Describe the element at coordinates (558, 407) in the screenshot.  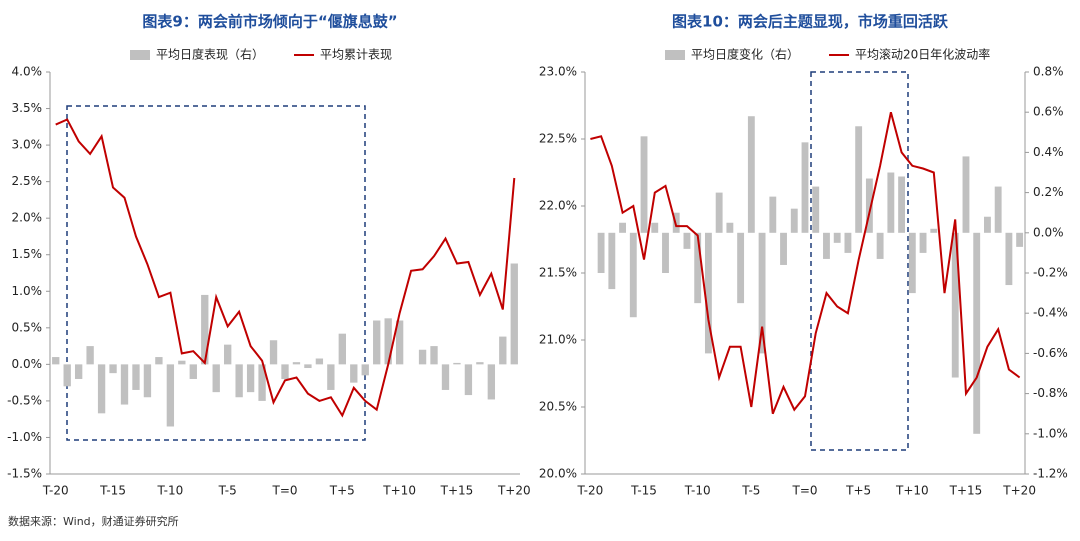
I see `y-tick-label: 20.5%` at that location.